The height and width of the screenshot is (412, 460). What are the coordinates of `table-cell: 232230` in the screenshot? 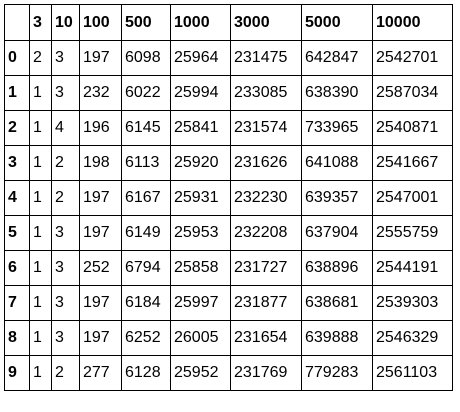 It's located at (266, 198).